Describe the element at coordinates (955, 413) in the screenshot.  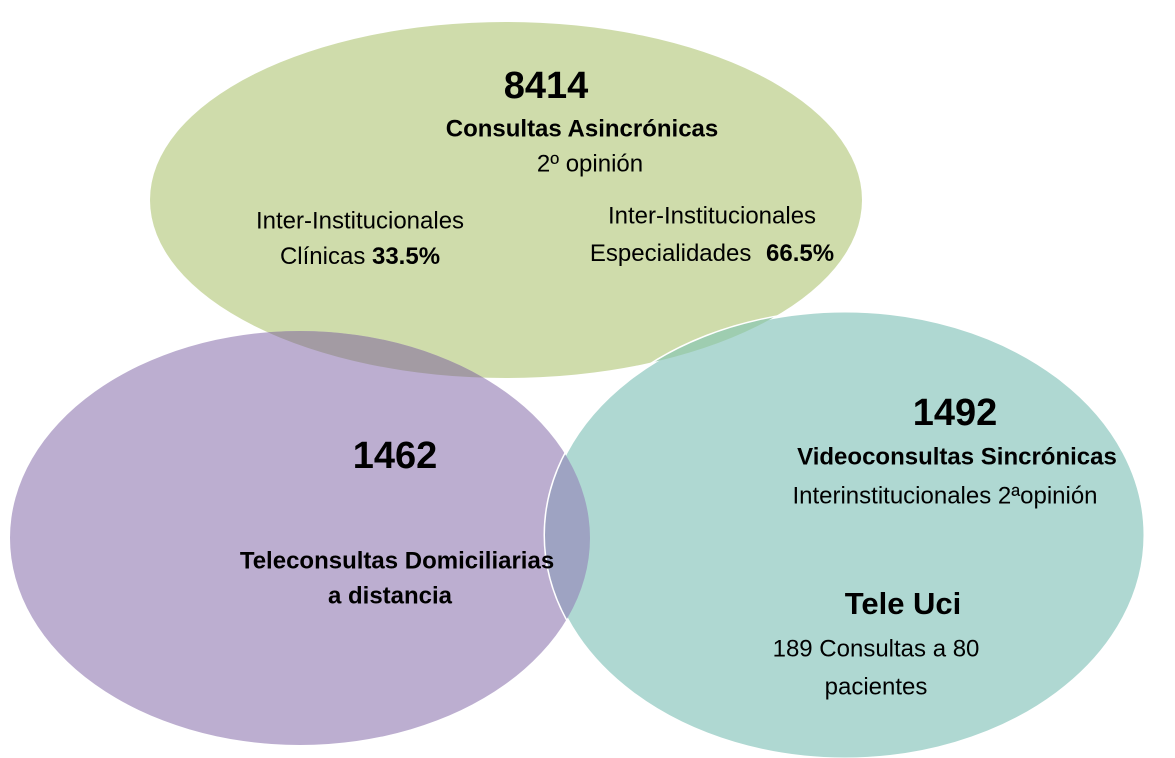
I see `right-number: 1492` at that location.